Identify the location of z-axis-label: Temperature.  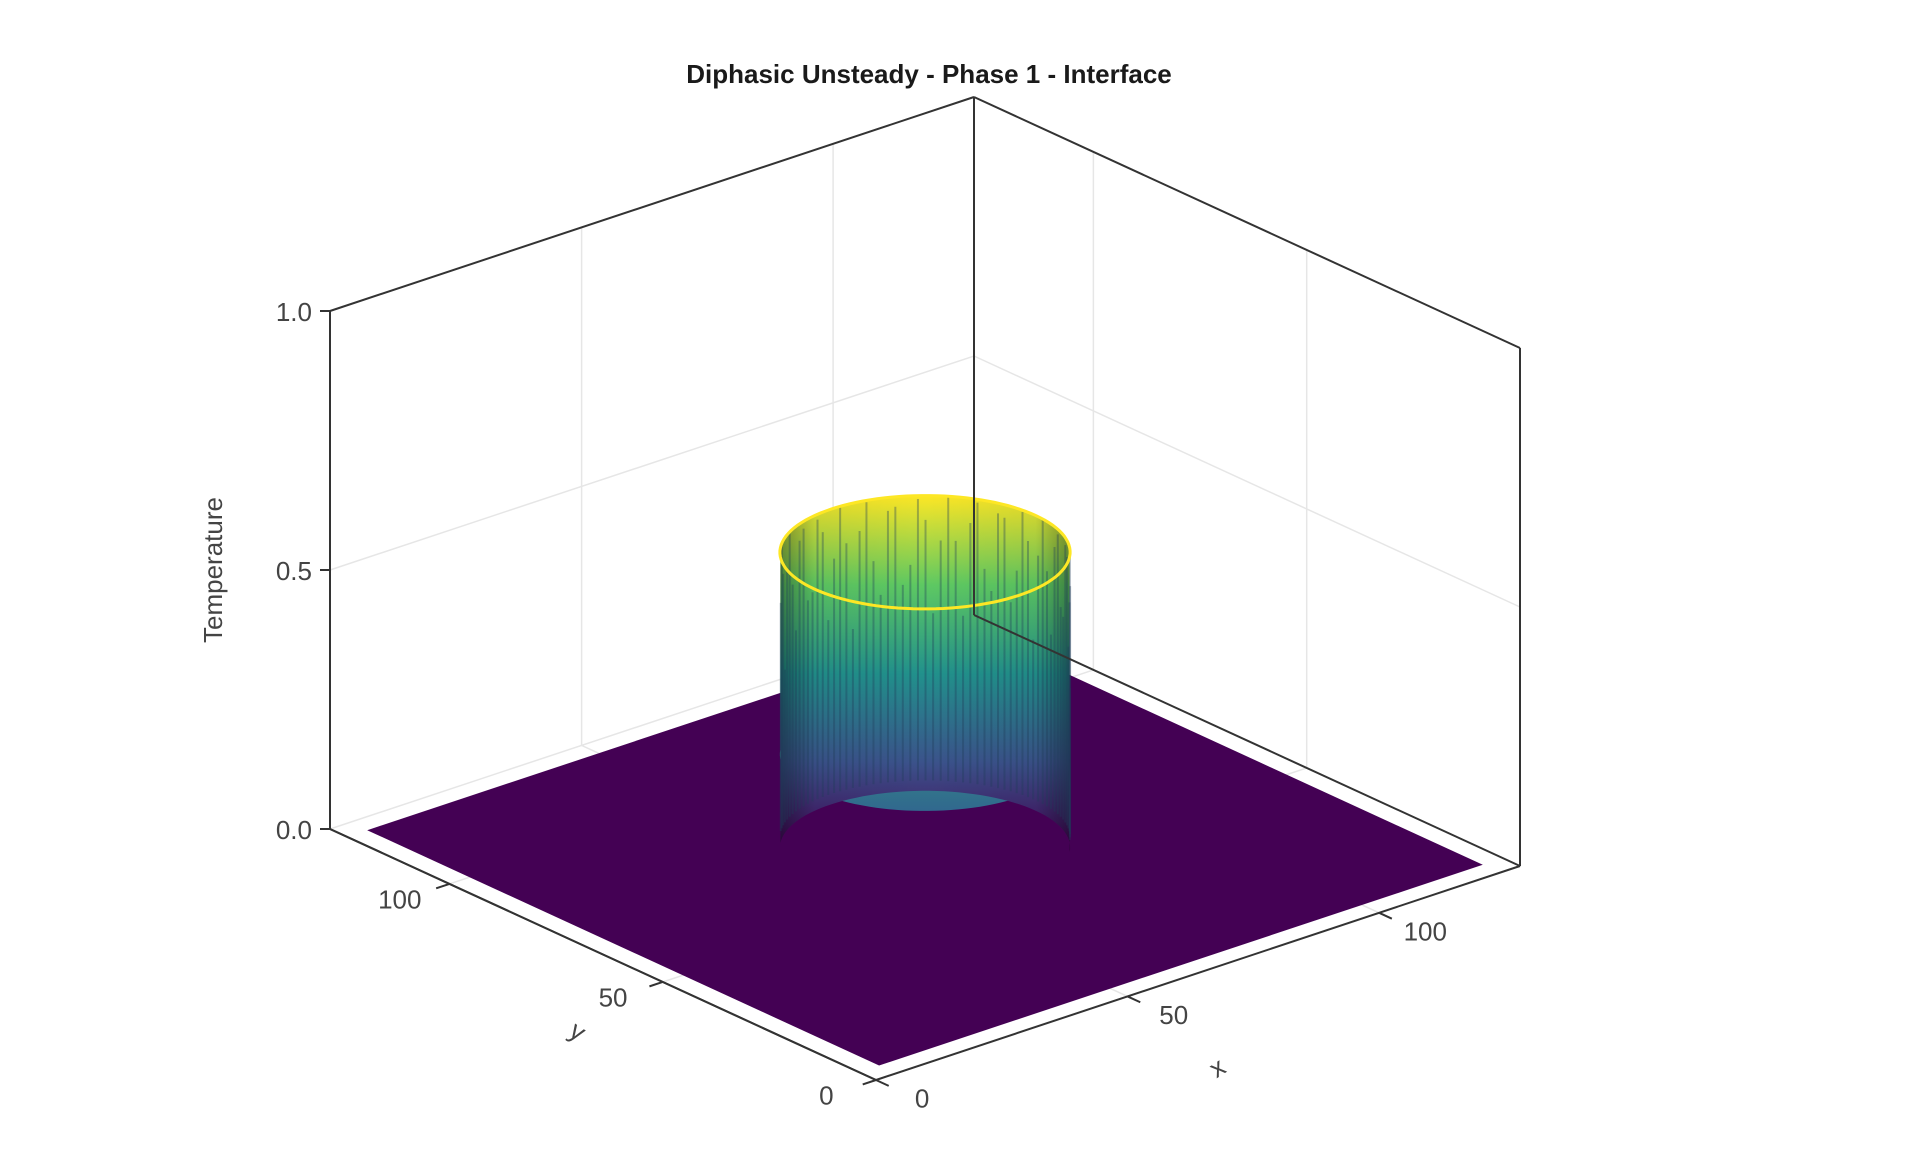
(213, 570).